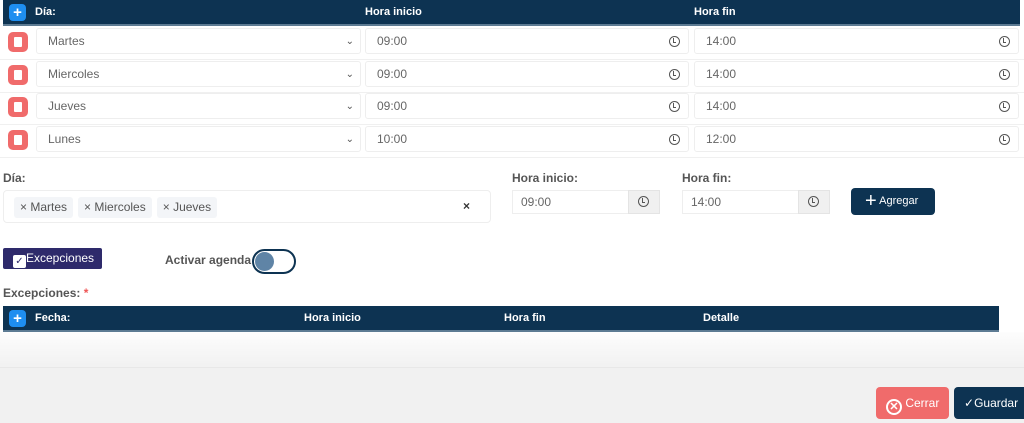 Image resolution: width=1024 pixels, height=423 pixels. I want to click on exceptions-label: Excepciones: *, so click(46, 293).